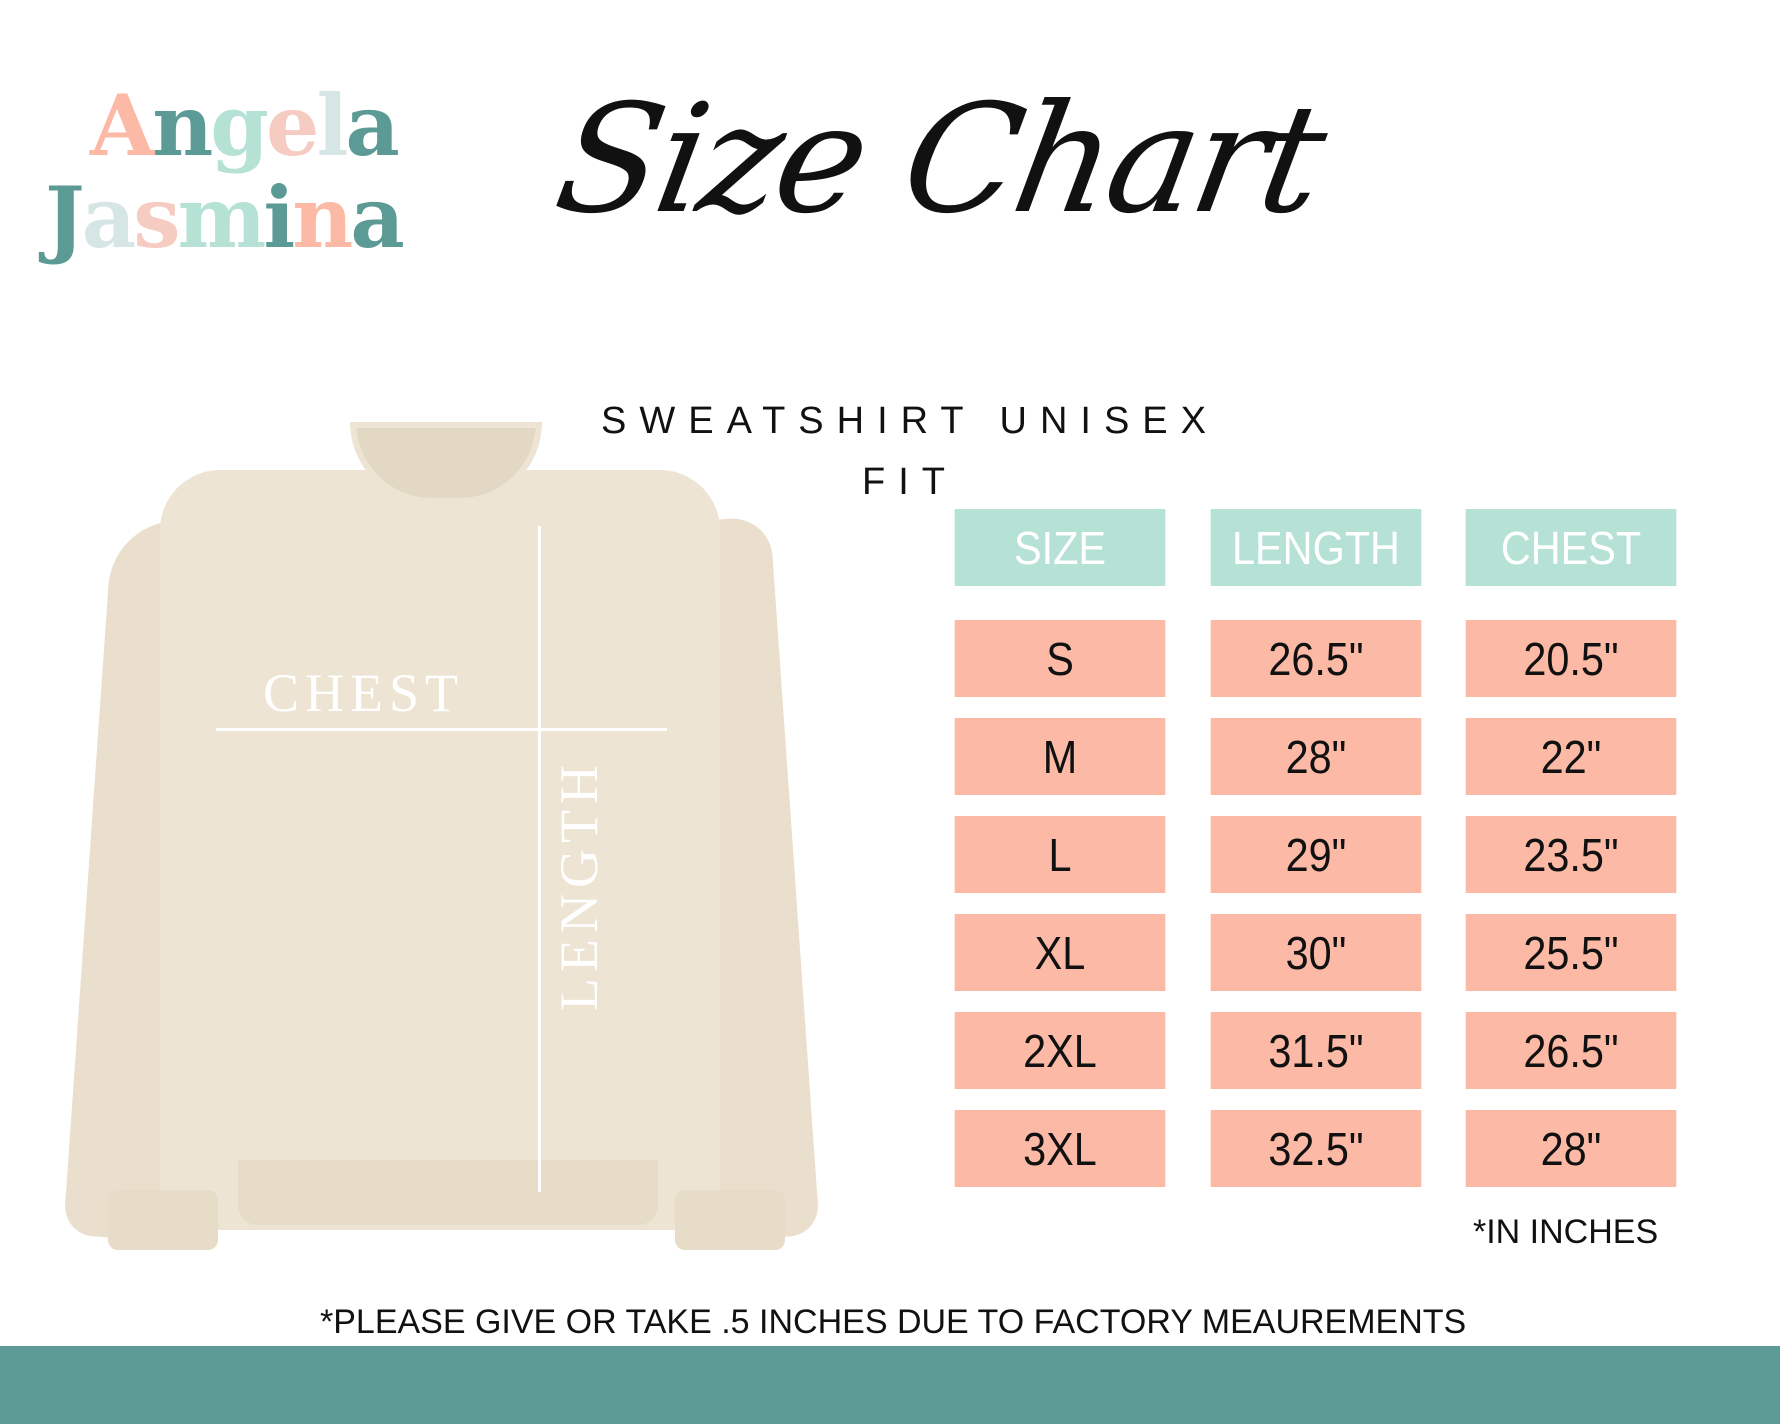 Image resolution: width=1780 pixels, height=1424 pixels. What do you see at coordinates (1316, 547) in the screenshot?
I see `header-length: LENGTH` at bounding box center [1316, 547].